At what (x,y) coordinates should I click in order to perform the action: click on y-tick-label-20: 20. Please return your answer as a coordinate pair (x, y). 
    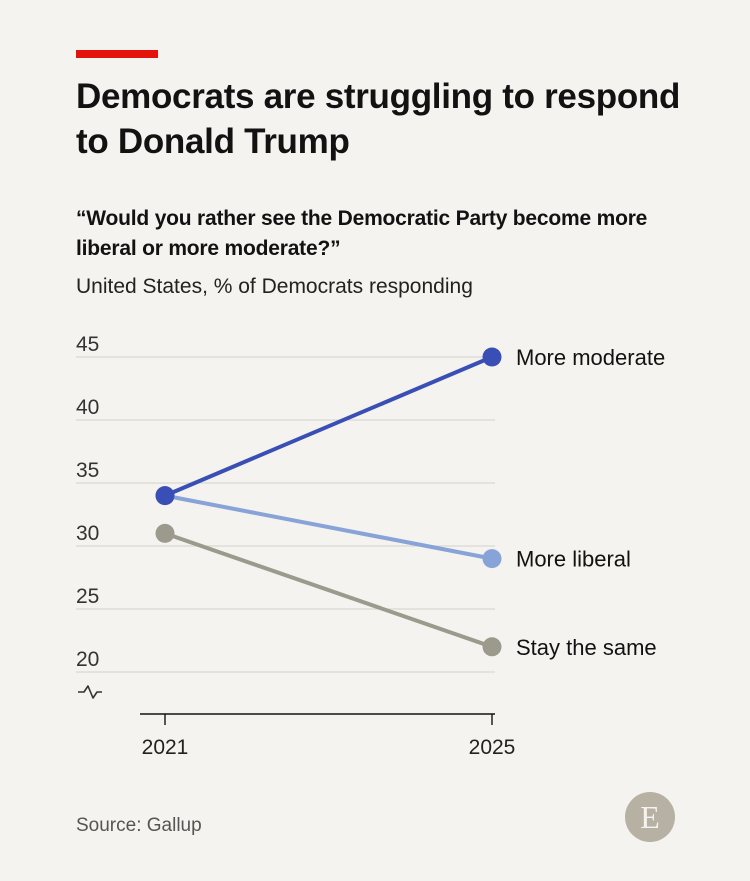
    Looking at the image, I should click on (87, 659).